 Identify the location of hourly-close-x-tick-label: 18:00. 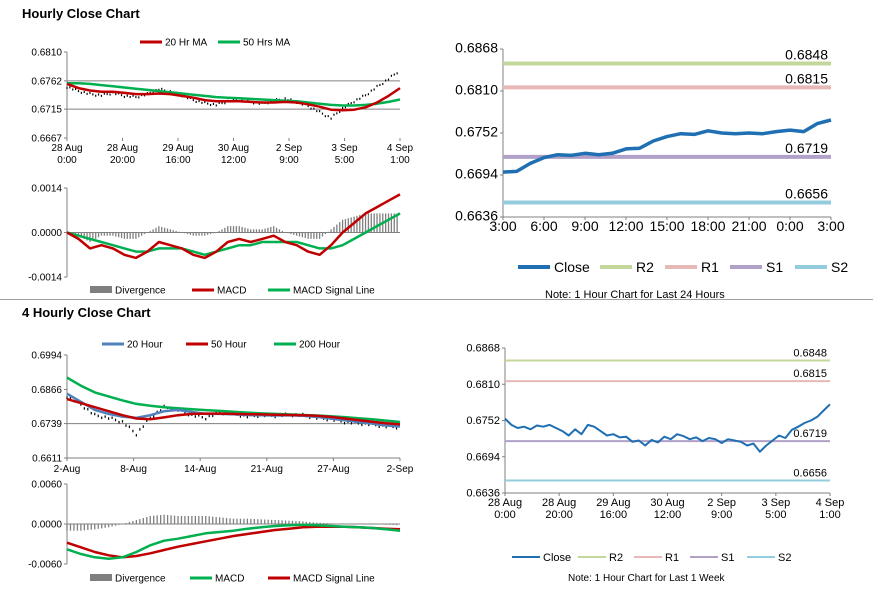
(707, 226).